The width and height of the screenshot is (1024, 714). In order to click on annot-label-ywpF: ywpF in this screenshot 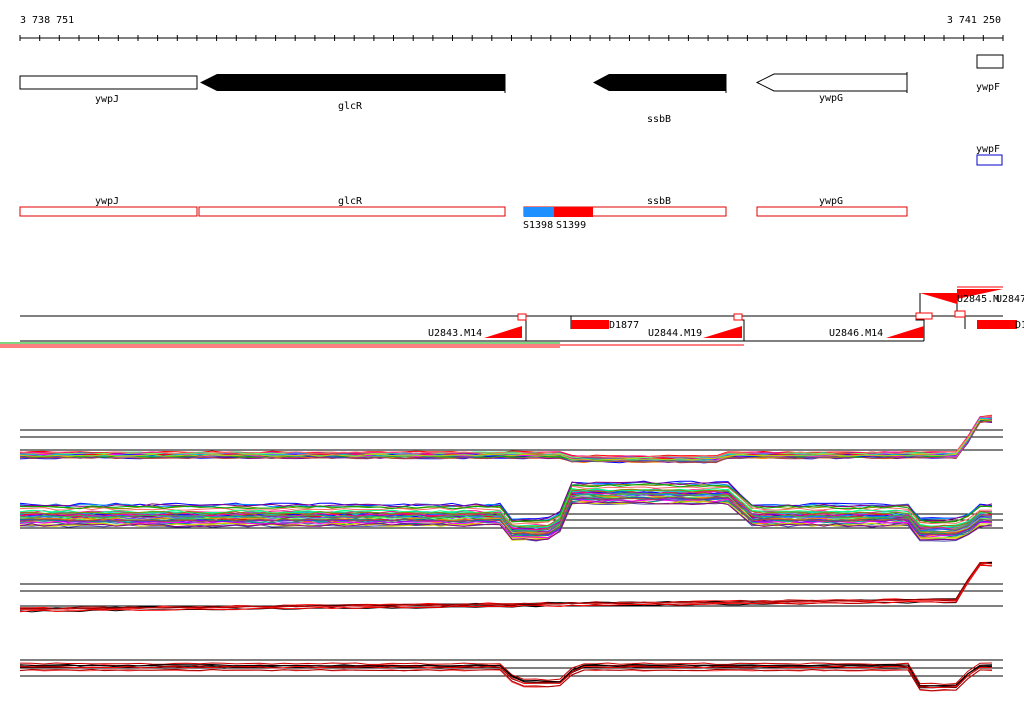, I will do `click(988, 149)`.